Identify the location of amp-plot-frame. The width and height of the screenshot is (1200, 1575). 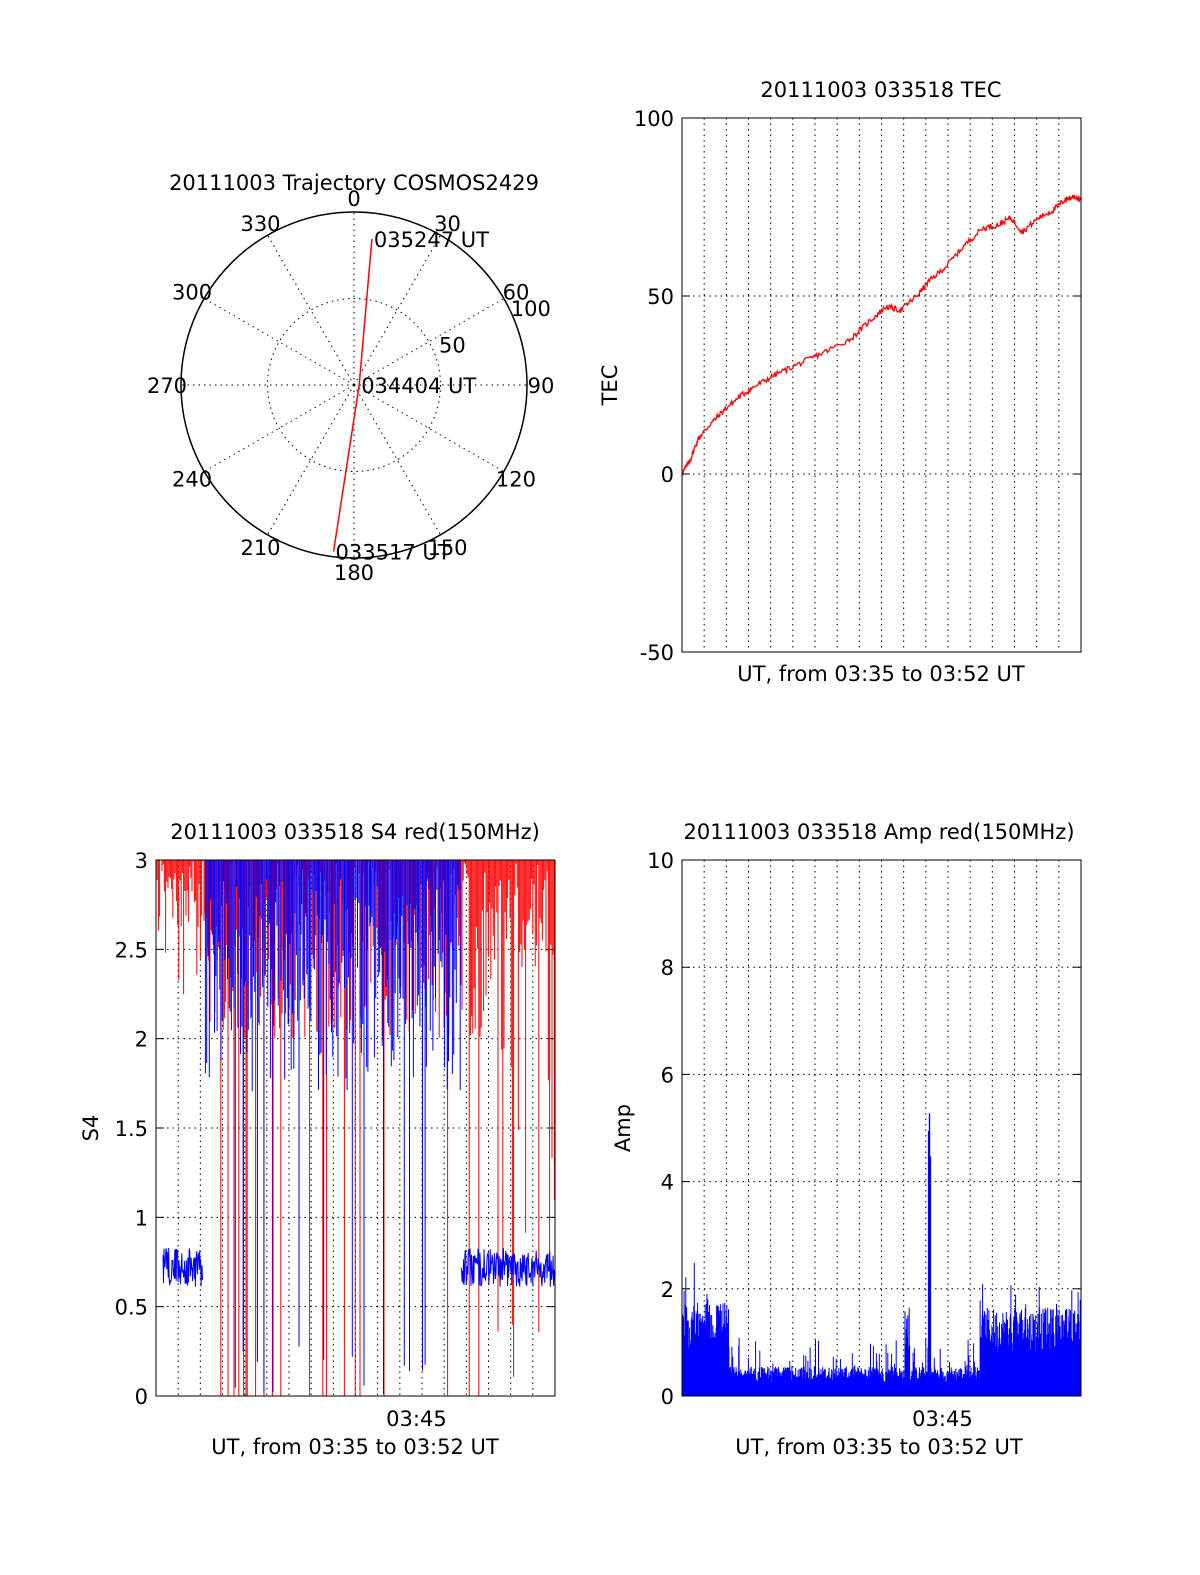
(881, 1128).